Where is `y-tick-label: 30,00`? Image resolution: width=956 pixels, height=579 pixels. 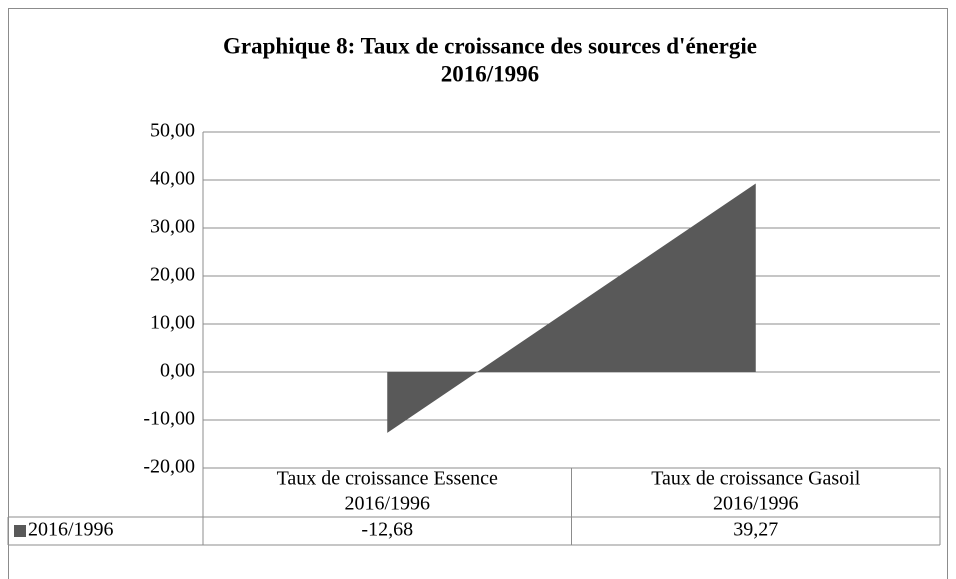
y-tick-label: 30,00 is located at coordinates (172, 227).